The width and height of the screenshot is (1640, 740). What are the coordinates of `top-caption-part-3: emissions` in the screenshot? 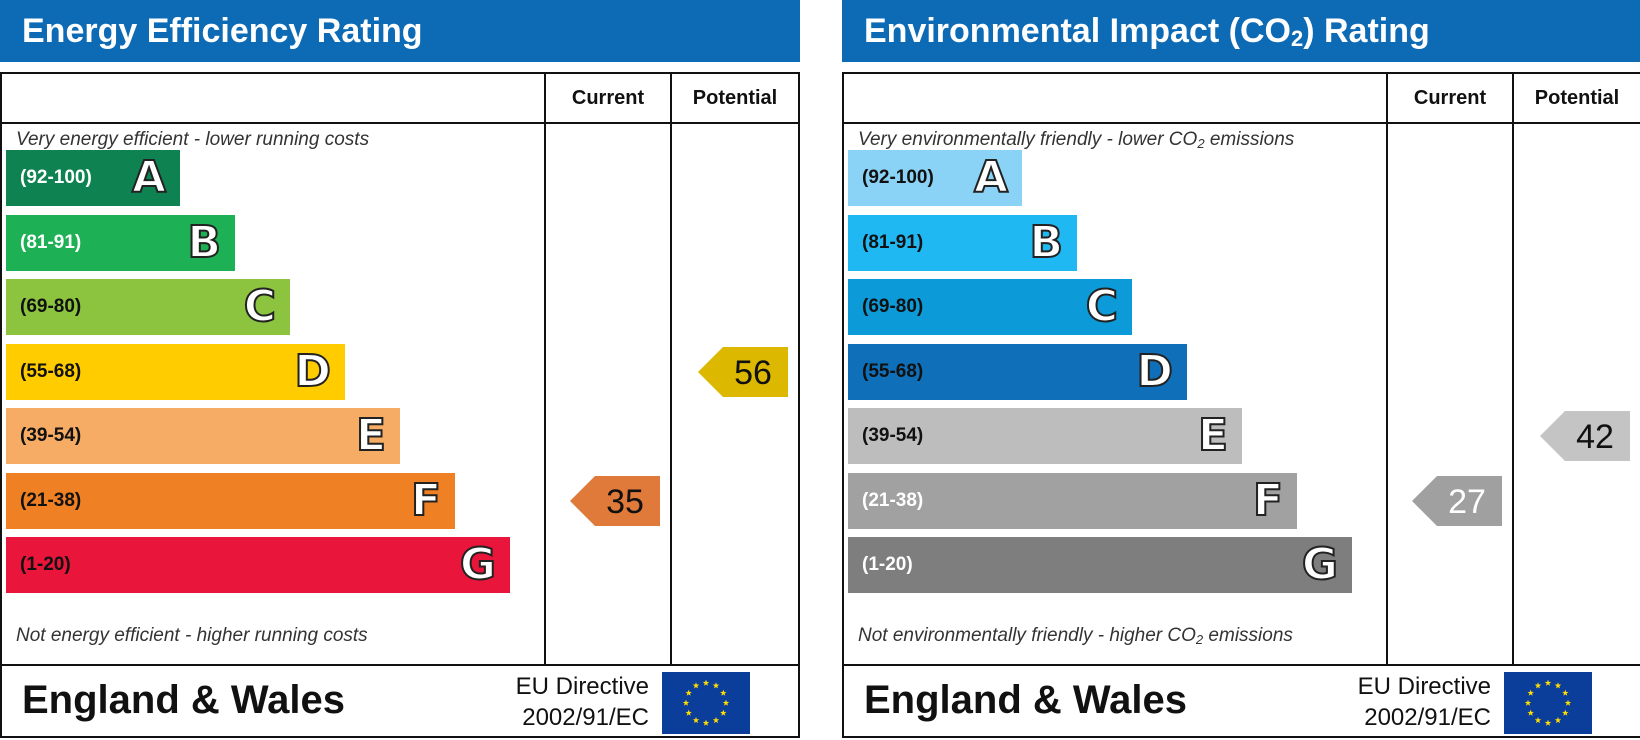 It's located at (1249, 139).